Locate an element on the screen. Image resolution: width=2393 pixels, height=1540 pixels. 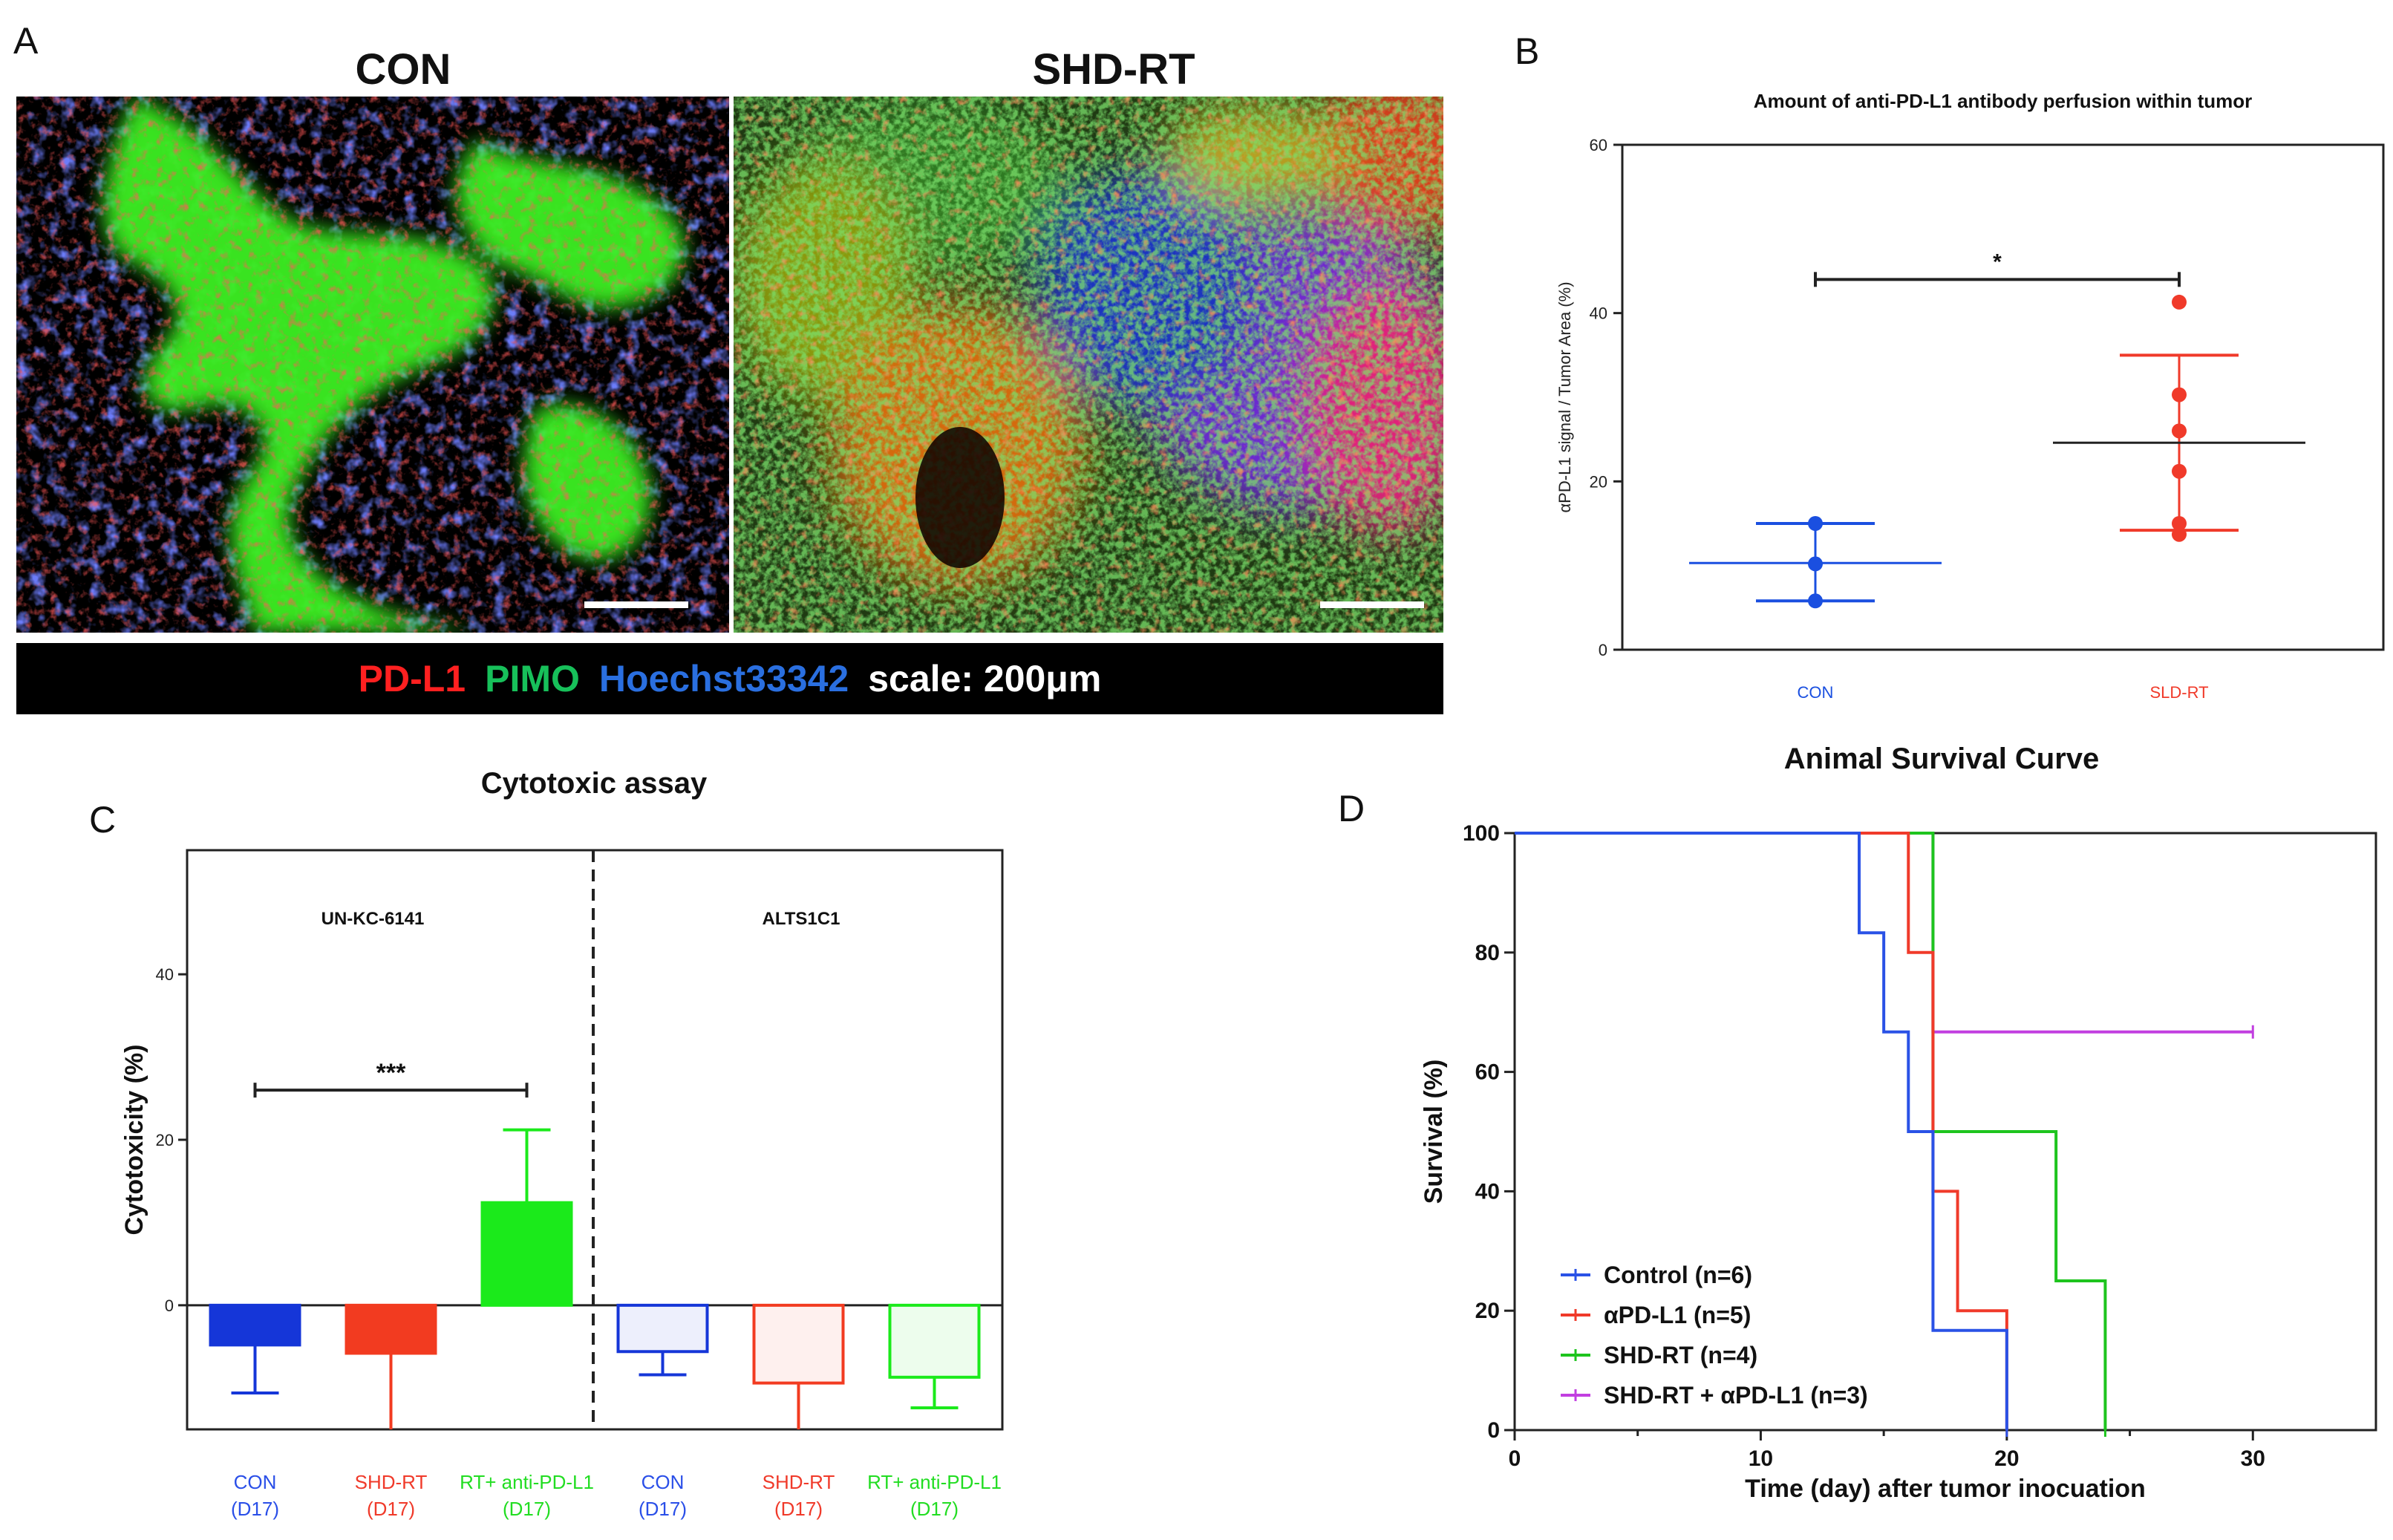
chart-d-ytick-label: 100 is located at coordinates (1481, 833).